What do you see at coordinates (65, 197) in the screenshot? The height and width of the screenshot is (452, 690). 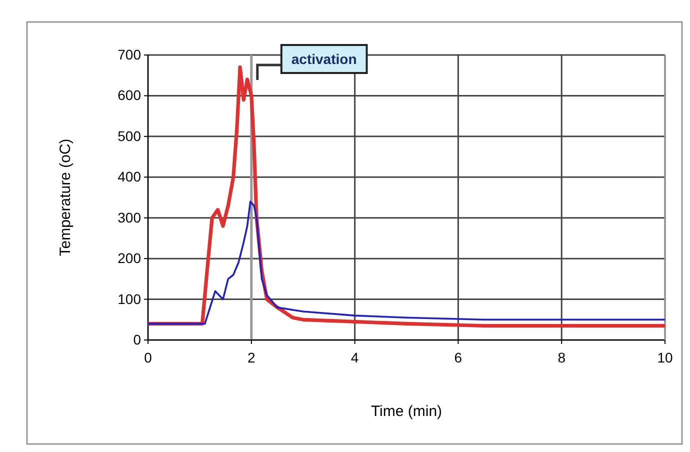 I see `y-axis-title: Temperature (oC)` at bounding box center [65, 197].